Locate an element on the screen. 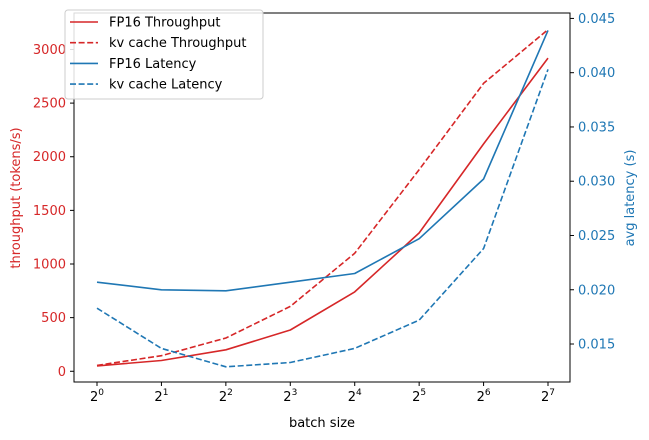 The width and height of the screenshot is (649, 440). x-tick-exponent: 0 is located at coordinates (101, 393).